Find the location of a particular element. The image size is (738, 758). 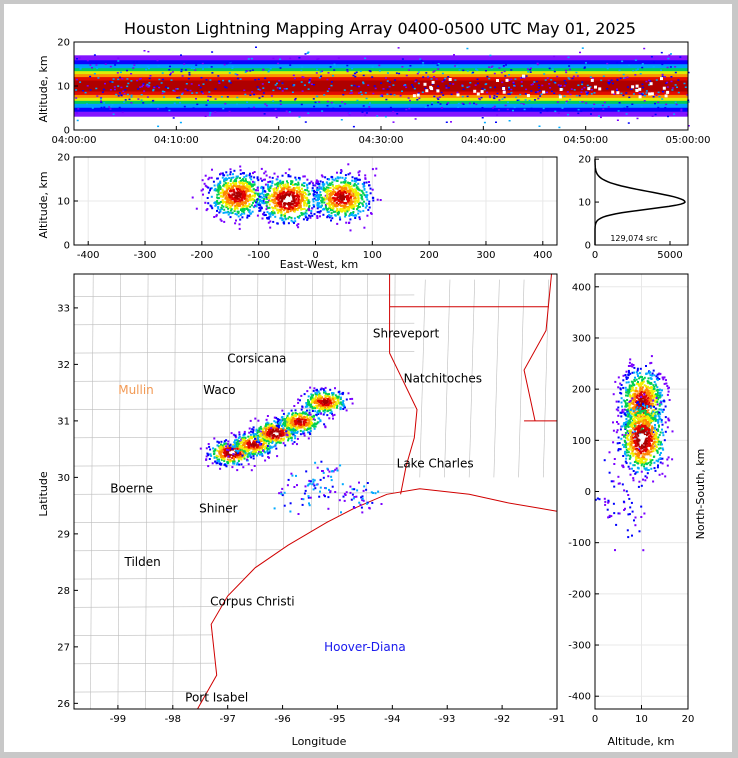

source-count-annotation: 129,074 src is located at coordinates (633, 238).